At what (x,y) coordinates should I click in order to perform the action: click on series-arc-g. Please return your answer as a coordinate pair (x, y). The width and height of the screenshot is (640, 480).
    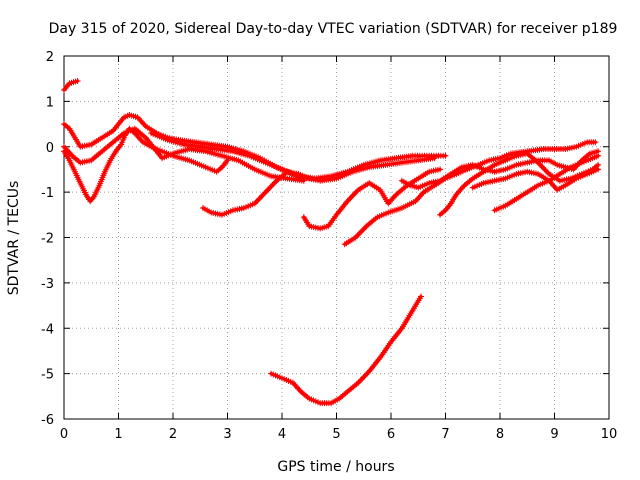
    Looking at the image, I should click on (372, 199).